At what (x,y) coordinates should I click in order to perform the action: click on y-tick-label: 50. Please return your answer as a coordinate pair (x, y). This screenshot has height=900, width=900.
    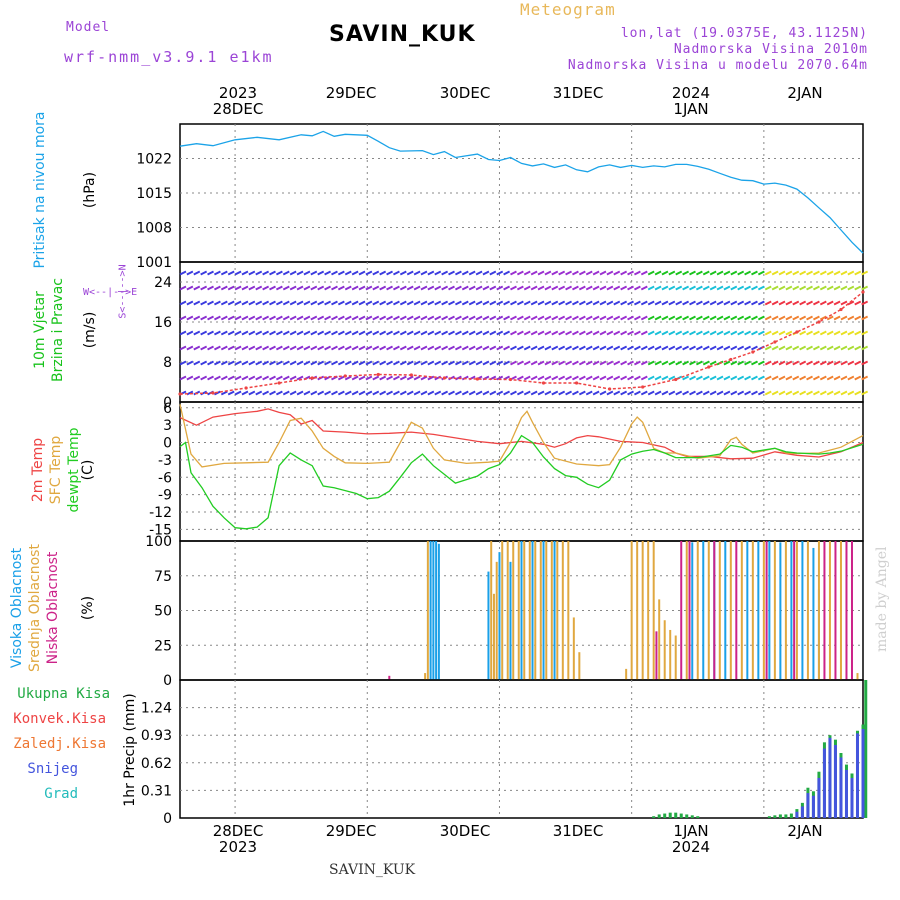
    Looking at the image, I should click on (163, 612).